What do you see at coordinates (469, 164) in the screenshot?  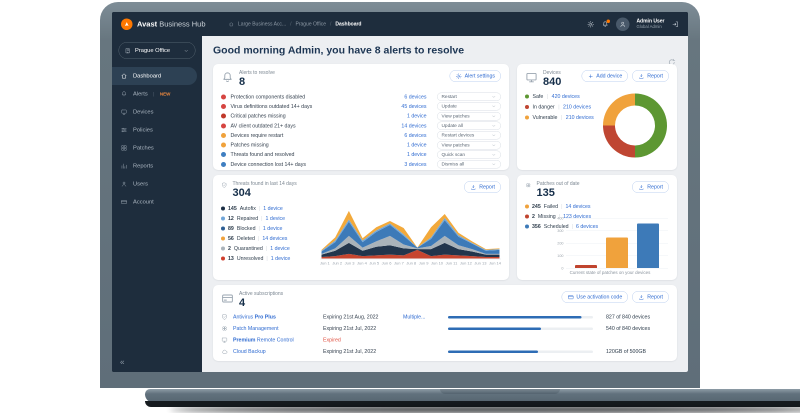 I see `alert-action-select: Dismiss all` at bounding box center [469, 164].